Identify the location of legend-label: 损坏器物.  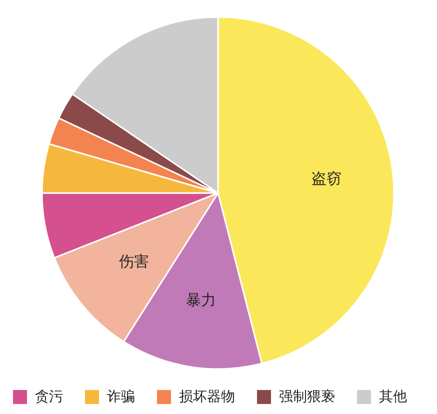
(207, 396).